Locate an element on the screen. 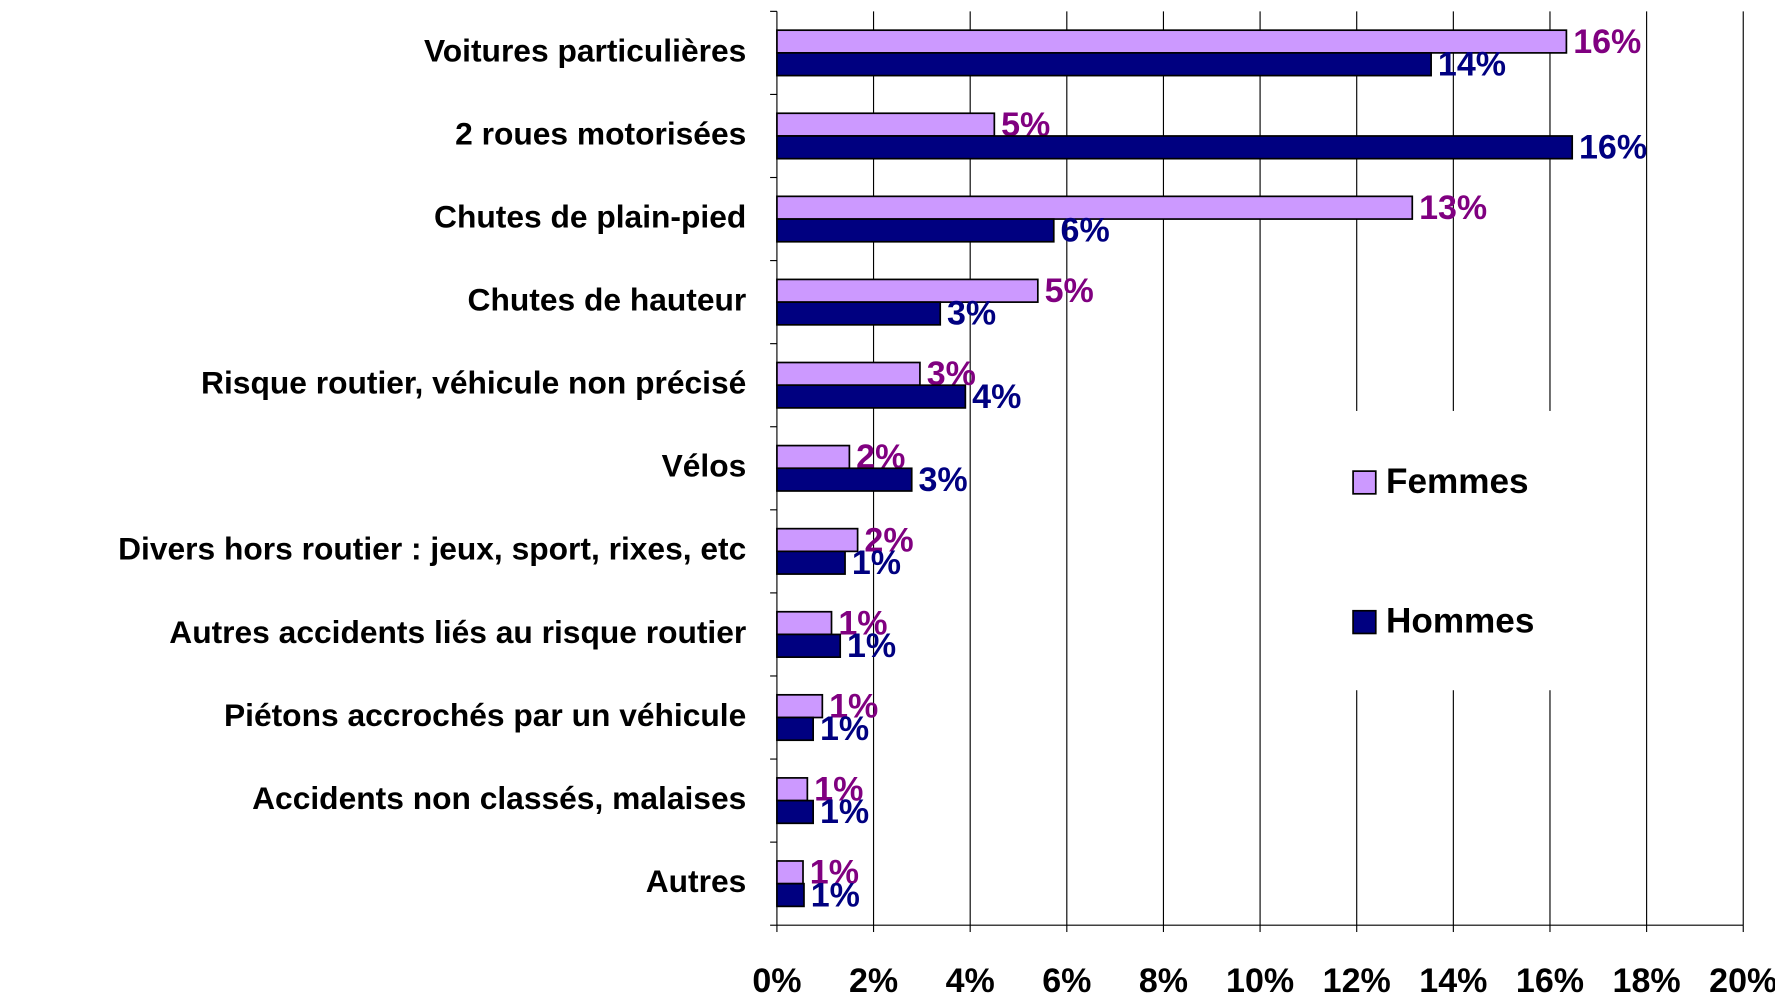 This screenshot has height=999, width=1775. x-tick-label: 16% is located at coordinates (1550, 980).